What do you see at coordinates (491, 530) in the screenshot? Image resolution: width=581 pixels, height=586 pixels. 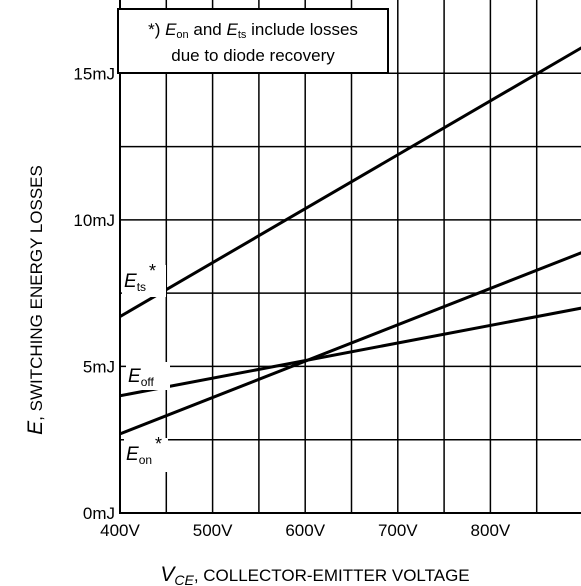 I see `x-tick-label: 800V` at bounding box center [491, 530].